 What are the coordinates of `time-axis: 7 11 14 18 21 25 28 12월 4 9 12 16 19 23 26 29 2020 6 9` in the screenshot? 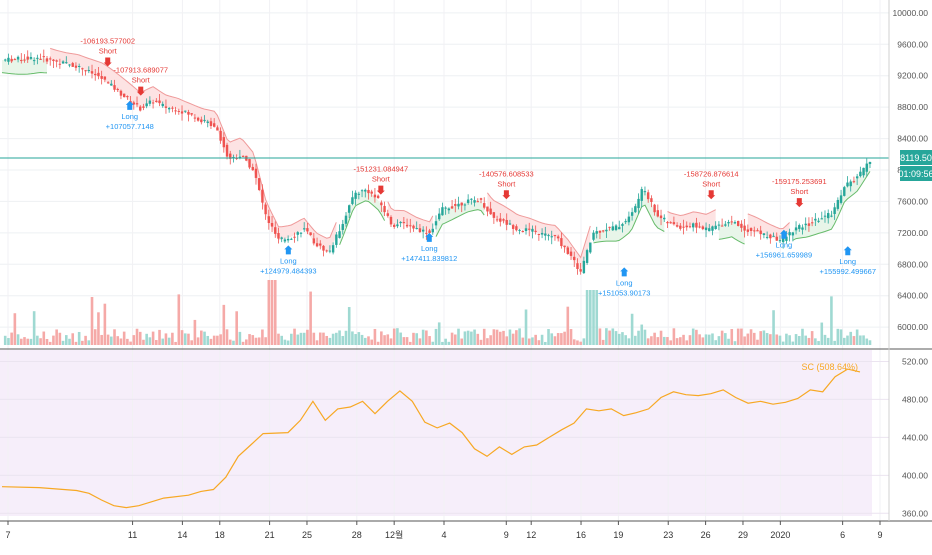 It's located at (444, 530).